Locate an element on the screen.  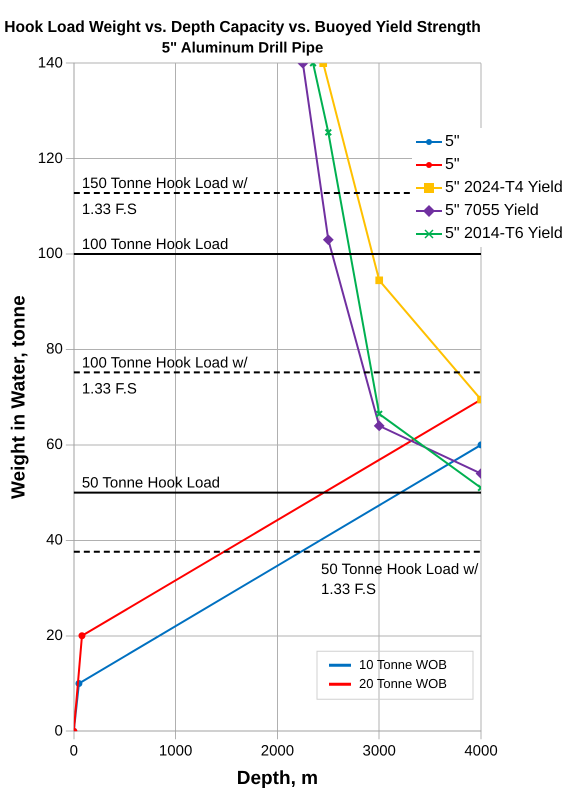
y-tick-label: 60 is located at coordinates (54, 445).